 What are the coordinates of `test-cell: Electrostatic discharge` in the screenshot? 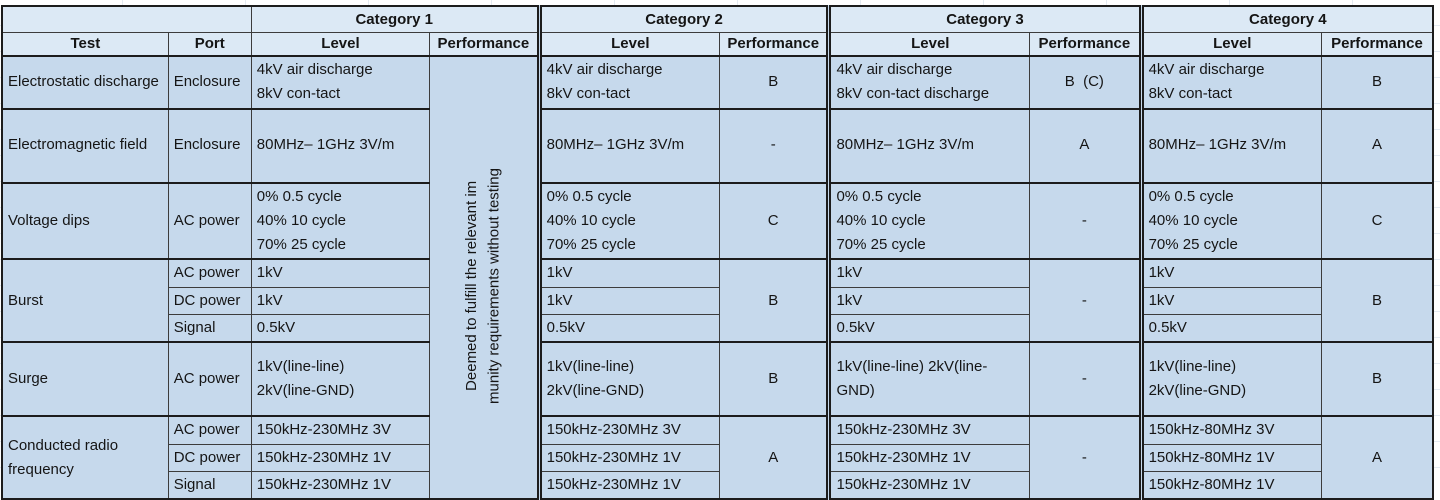 It's located at (85, 82).